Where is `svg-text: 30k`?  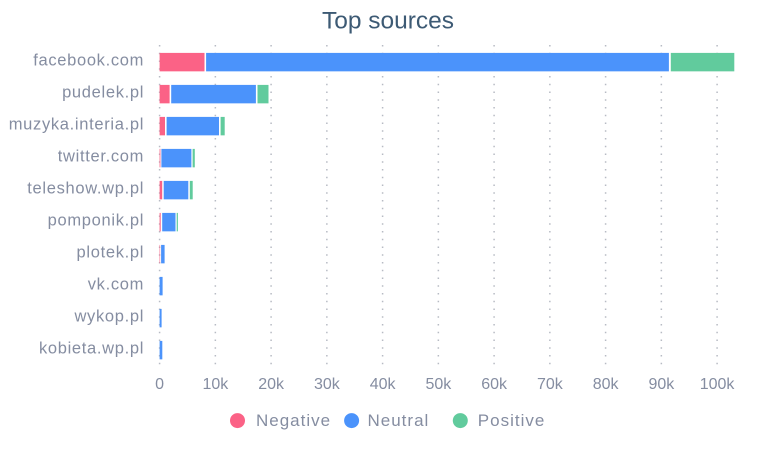 svg-text: 30k is located at coordinates (327, 384).